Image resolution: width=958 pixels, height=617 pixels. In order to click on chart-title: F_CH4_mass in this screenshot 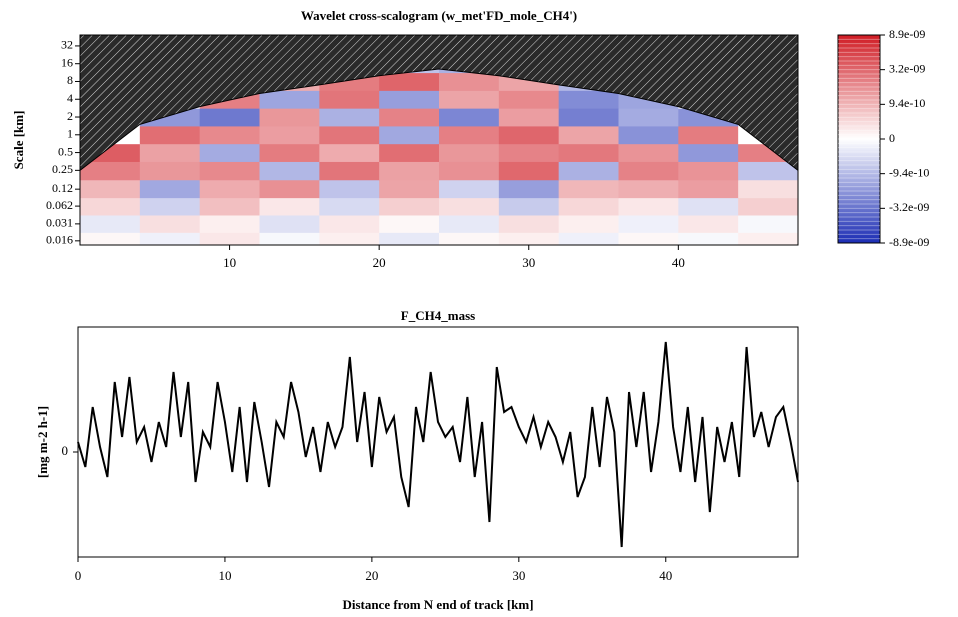, I will do `click(438, 315)`.